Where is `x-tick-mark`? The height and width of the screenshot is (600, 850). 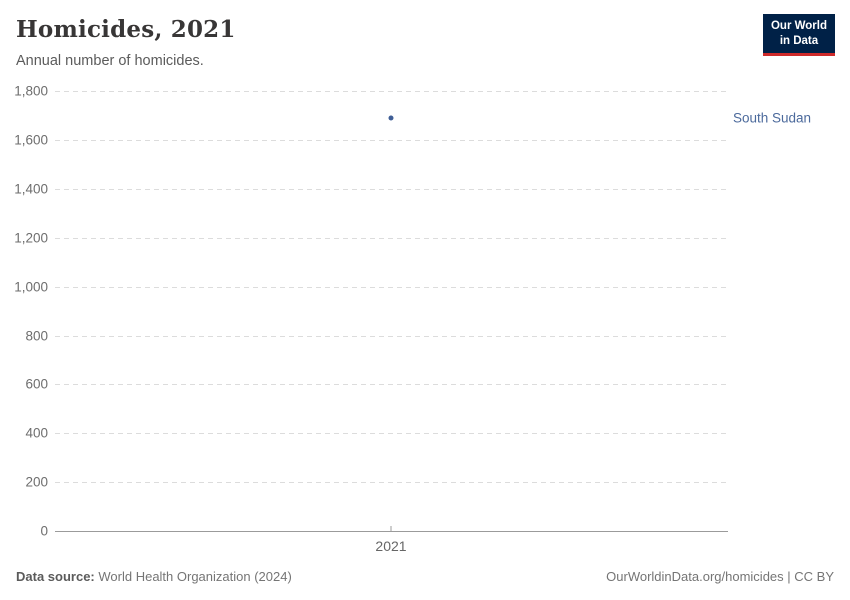
x-tick-mark is located at coordinates (391, 528).